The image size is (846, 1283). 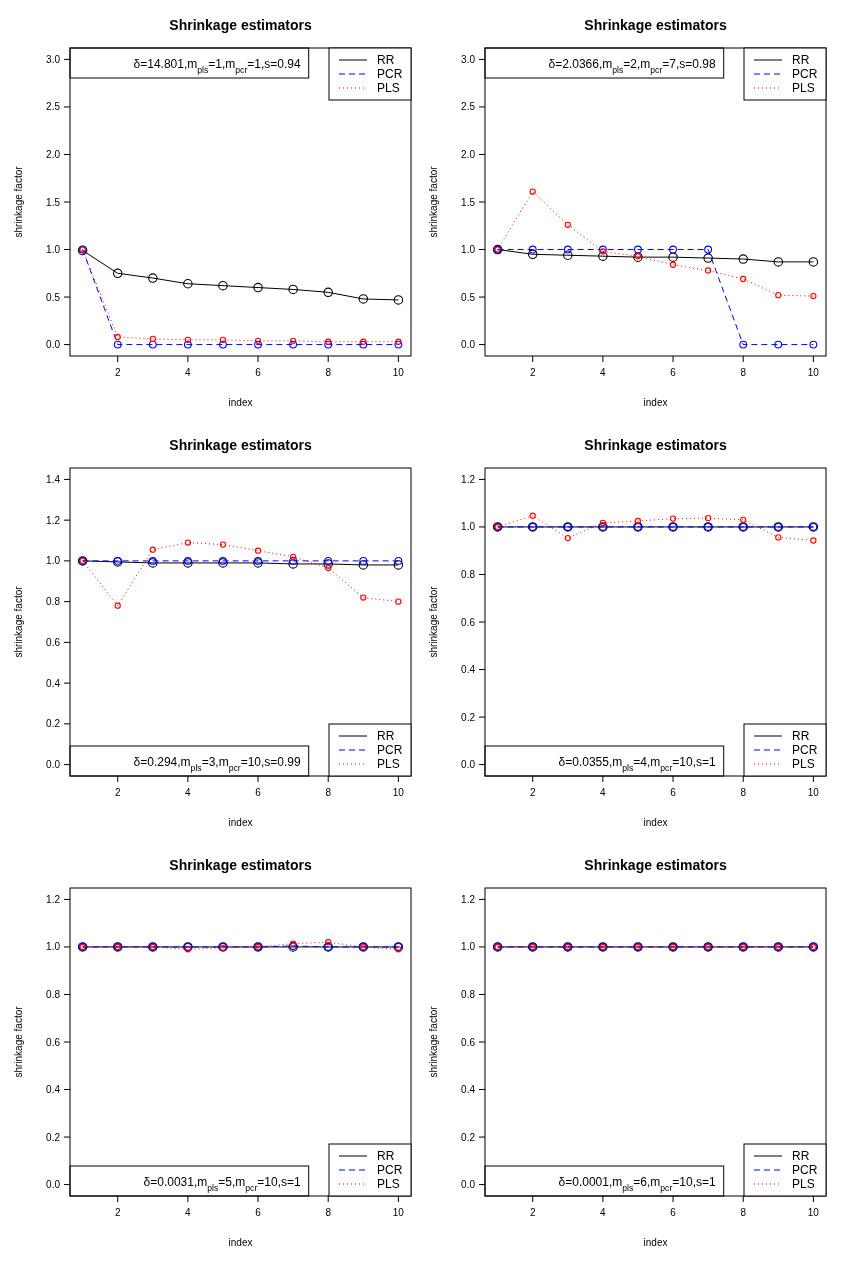 I want to click on annotation: δ=0.0355,m$_{pls}$=4,m$_{pcr}$=10,s=1, so click(x=637, y=764).